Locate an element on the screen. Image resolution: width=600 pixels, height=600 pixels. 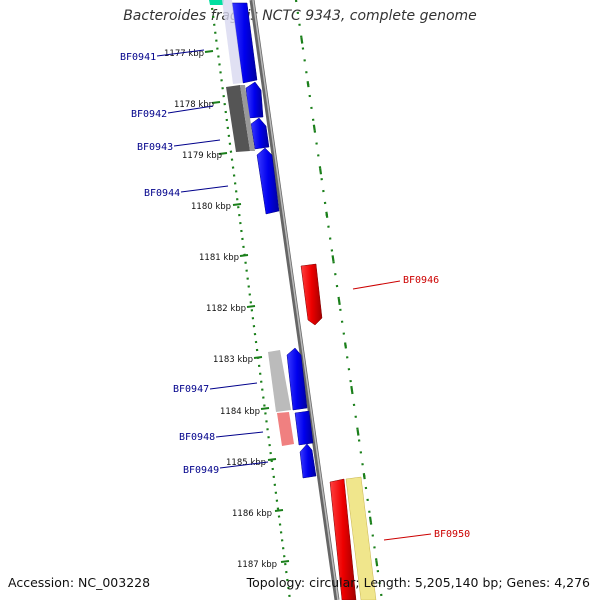
gene-label-bf0944: BF0944 is located at coordinates (162, 193).